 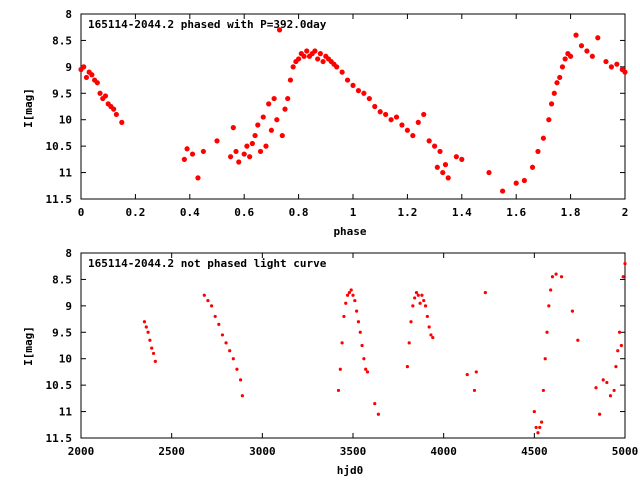 I want to click on unphased-y-tick-label: 10.5, so click(x=59, y=385).